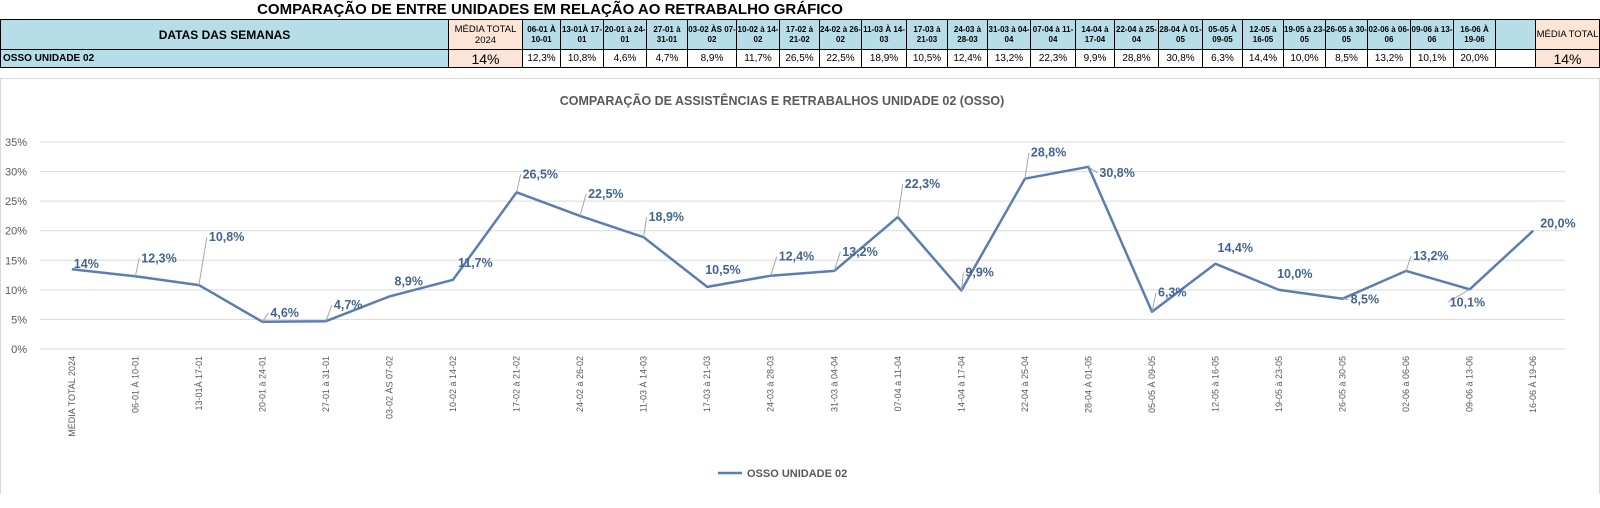 This screenshot has height=508, width=1600. Describe the element at coordinates (967, 34) in the screenshot. I see `week-header-cell: 24-03 à 28-03` at that location.